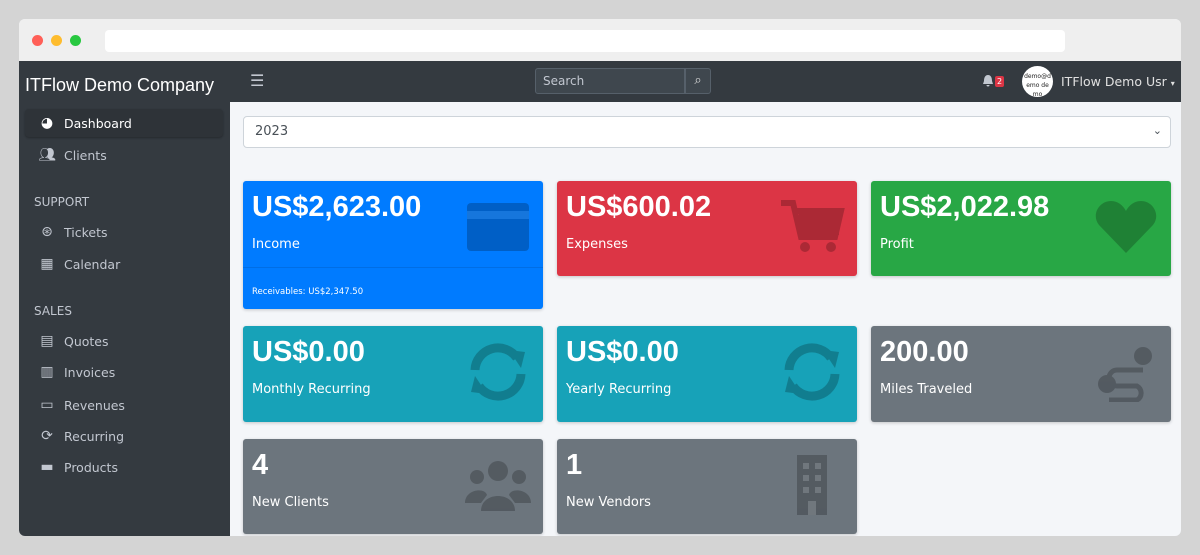  What do you see at coordinates (124, 155) in the screenshot?
I see `sidebar-item-clients: 👥︎ Clients` at bounding box center [124, 155].